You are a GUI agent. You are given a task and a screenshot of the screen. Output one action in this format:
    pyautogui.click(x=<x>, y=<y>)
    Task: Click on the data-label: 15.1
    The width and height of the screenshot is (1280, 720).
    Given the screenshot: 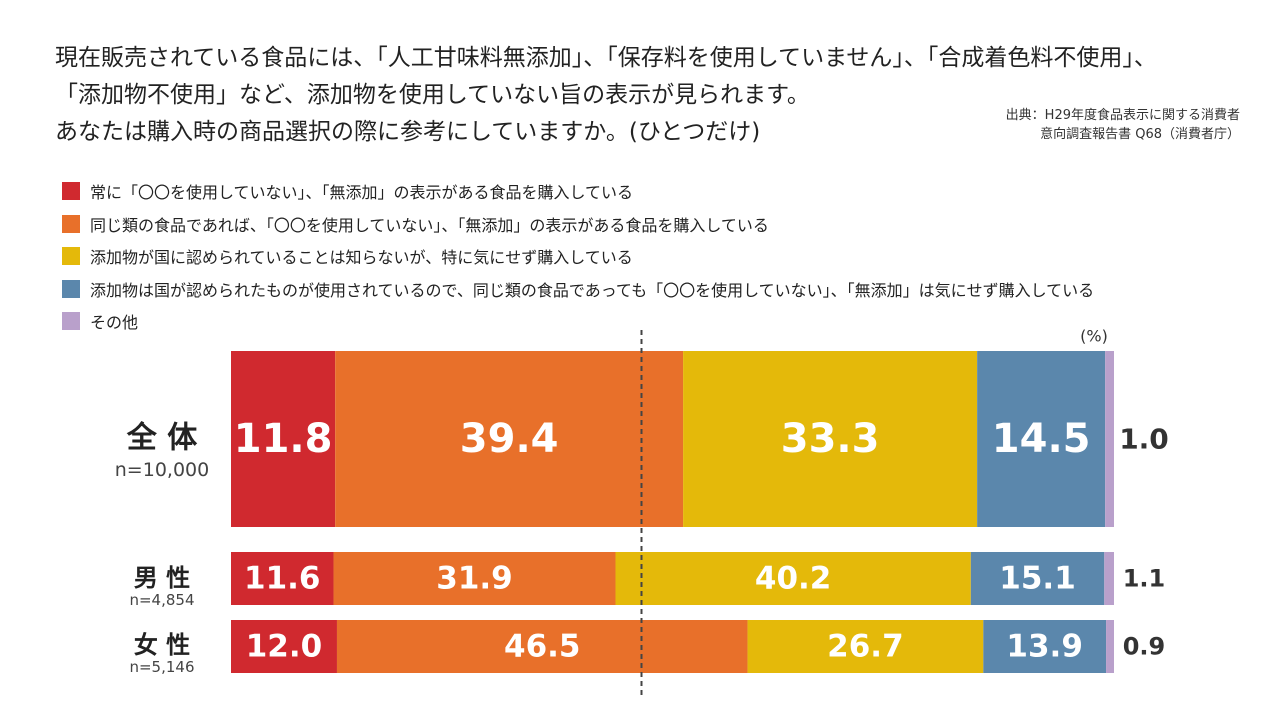 What is the action you would take?
    pyautogui.click(x=1037, y=579)
    